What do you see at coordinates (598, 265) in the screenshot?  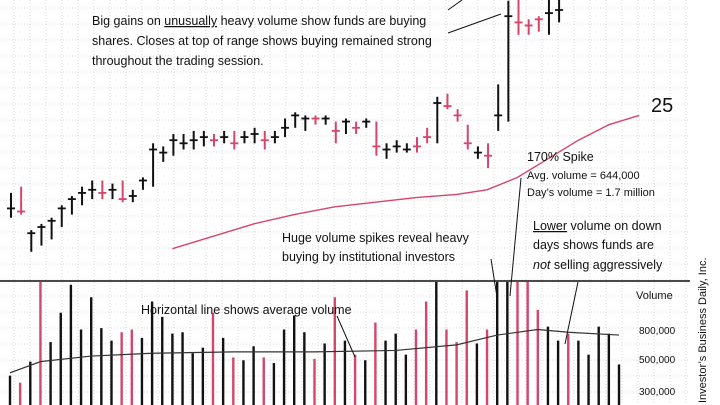 I see `annotation-lower-line3: not selling aggressively` at bounding box center [598, 265].